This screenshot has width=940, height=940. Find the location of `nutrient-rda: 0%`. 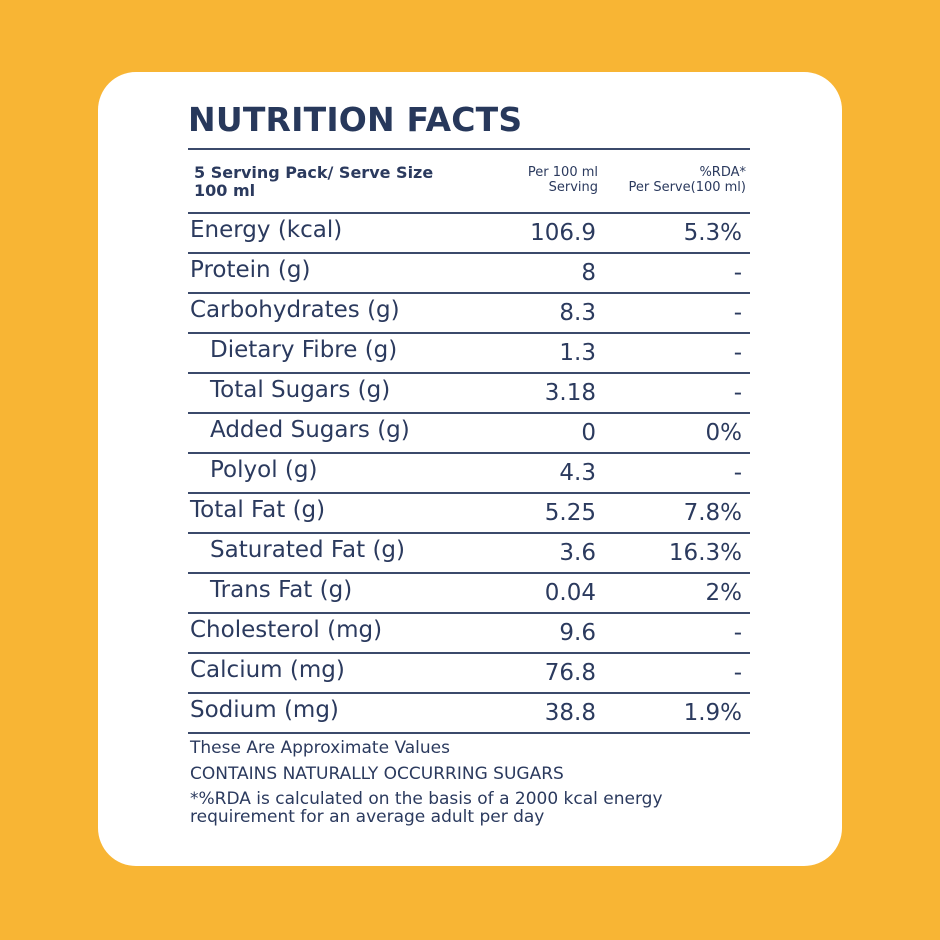

nutrient-rda: 0% is located at coordinates (724, 433).